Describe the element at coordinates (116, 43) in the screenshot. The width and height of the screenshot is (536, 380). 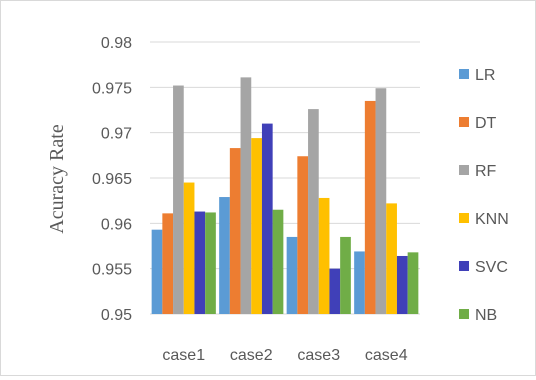
I see `y-tick-label: 0.98` at that location.